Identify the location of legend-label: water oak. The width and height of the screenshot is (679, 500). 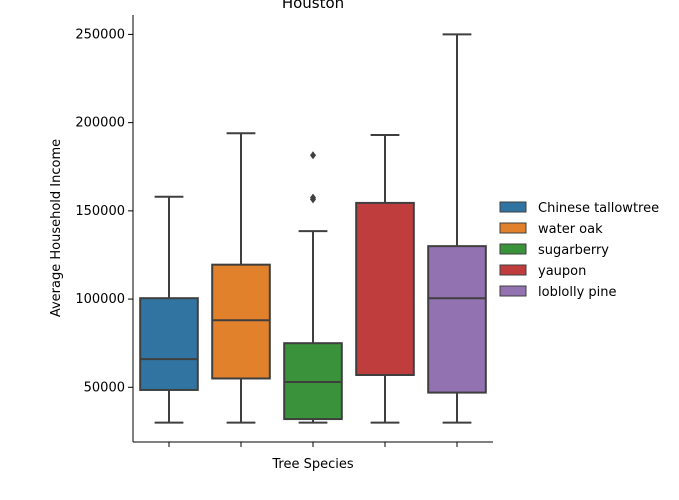
(570, 229).